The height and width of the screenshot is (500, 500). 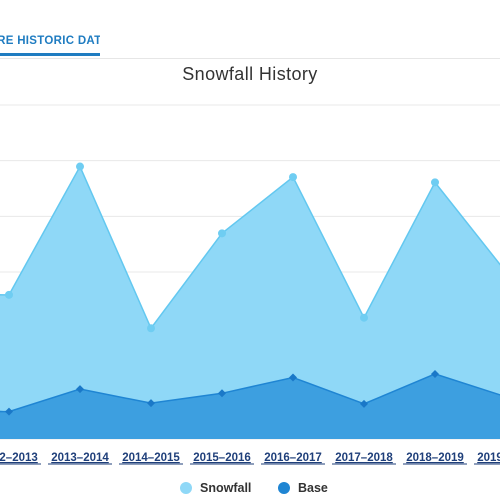 What do you see at coordinates (50, 44) in the screenshot?
I see `tab-more-historic-data: MORE HISTORIC DATA` at bounding box center [50, 44].